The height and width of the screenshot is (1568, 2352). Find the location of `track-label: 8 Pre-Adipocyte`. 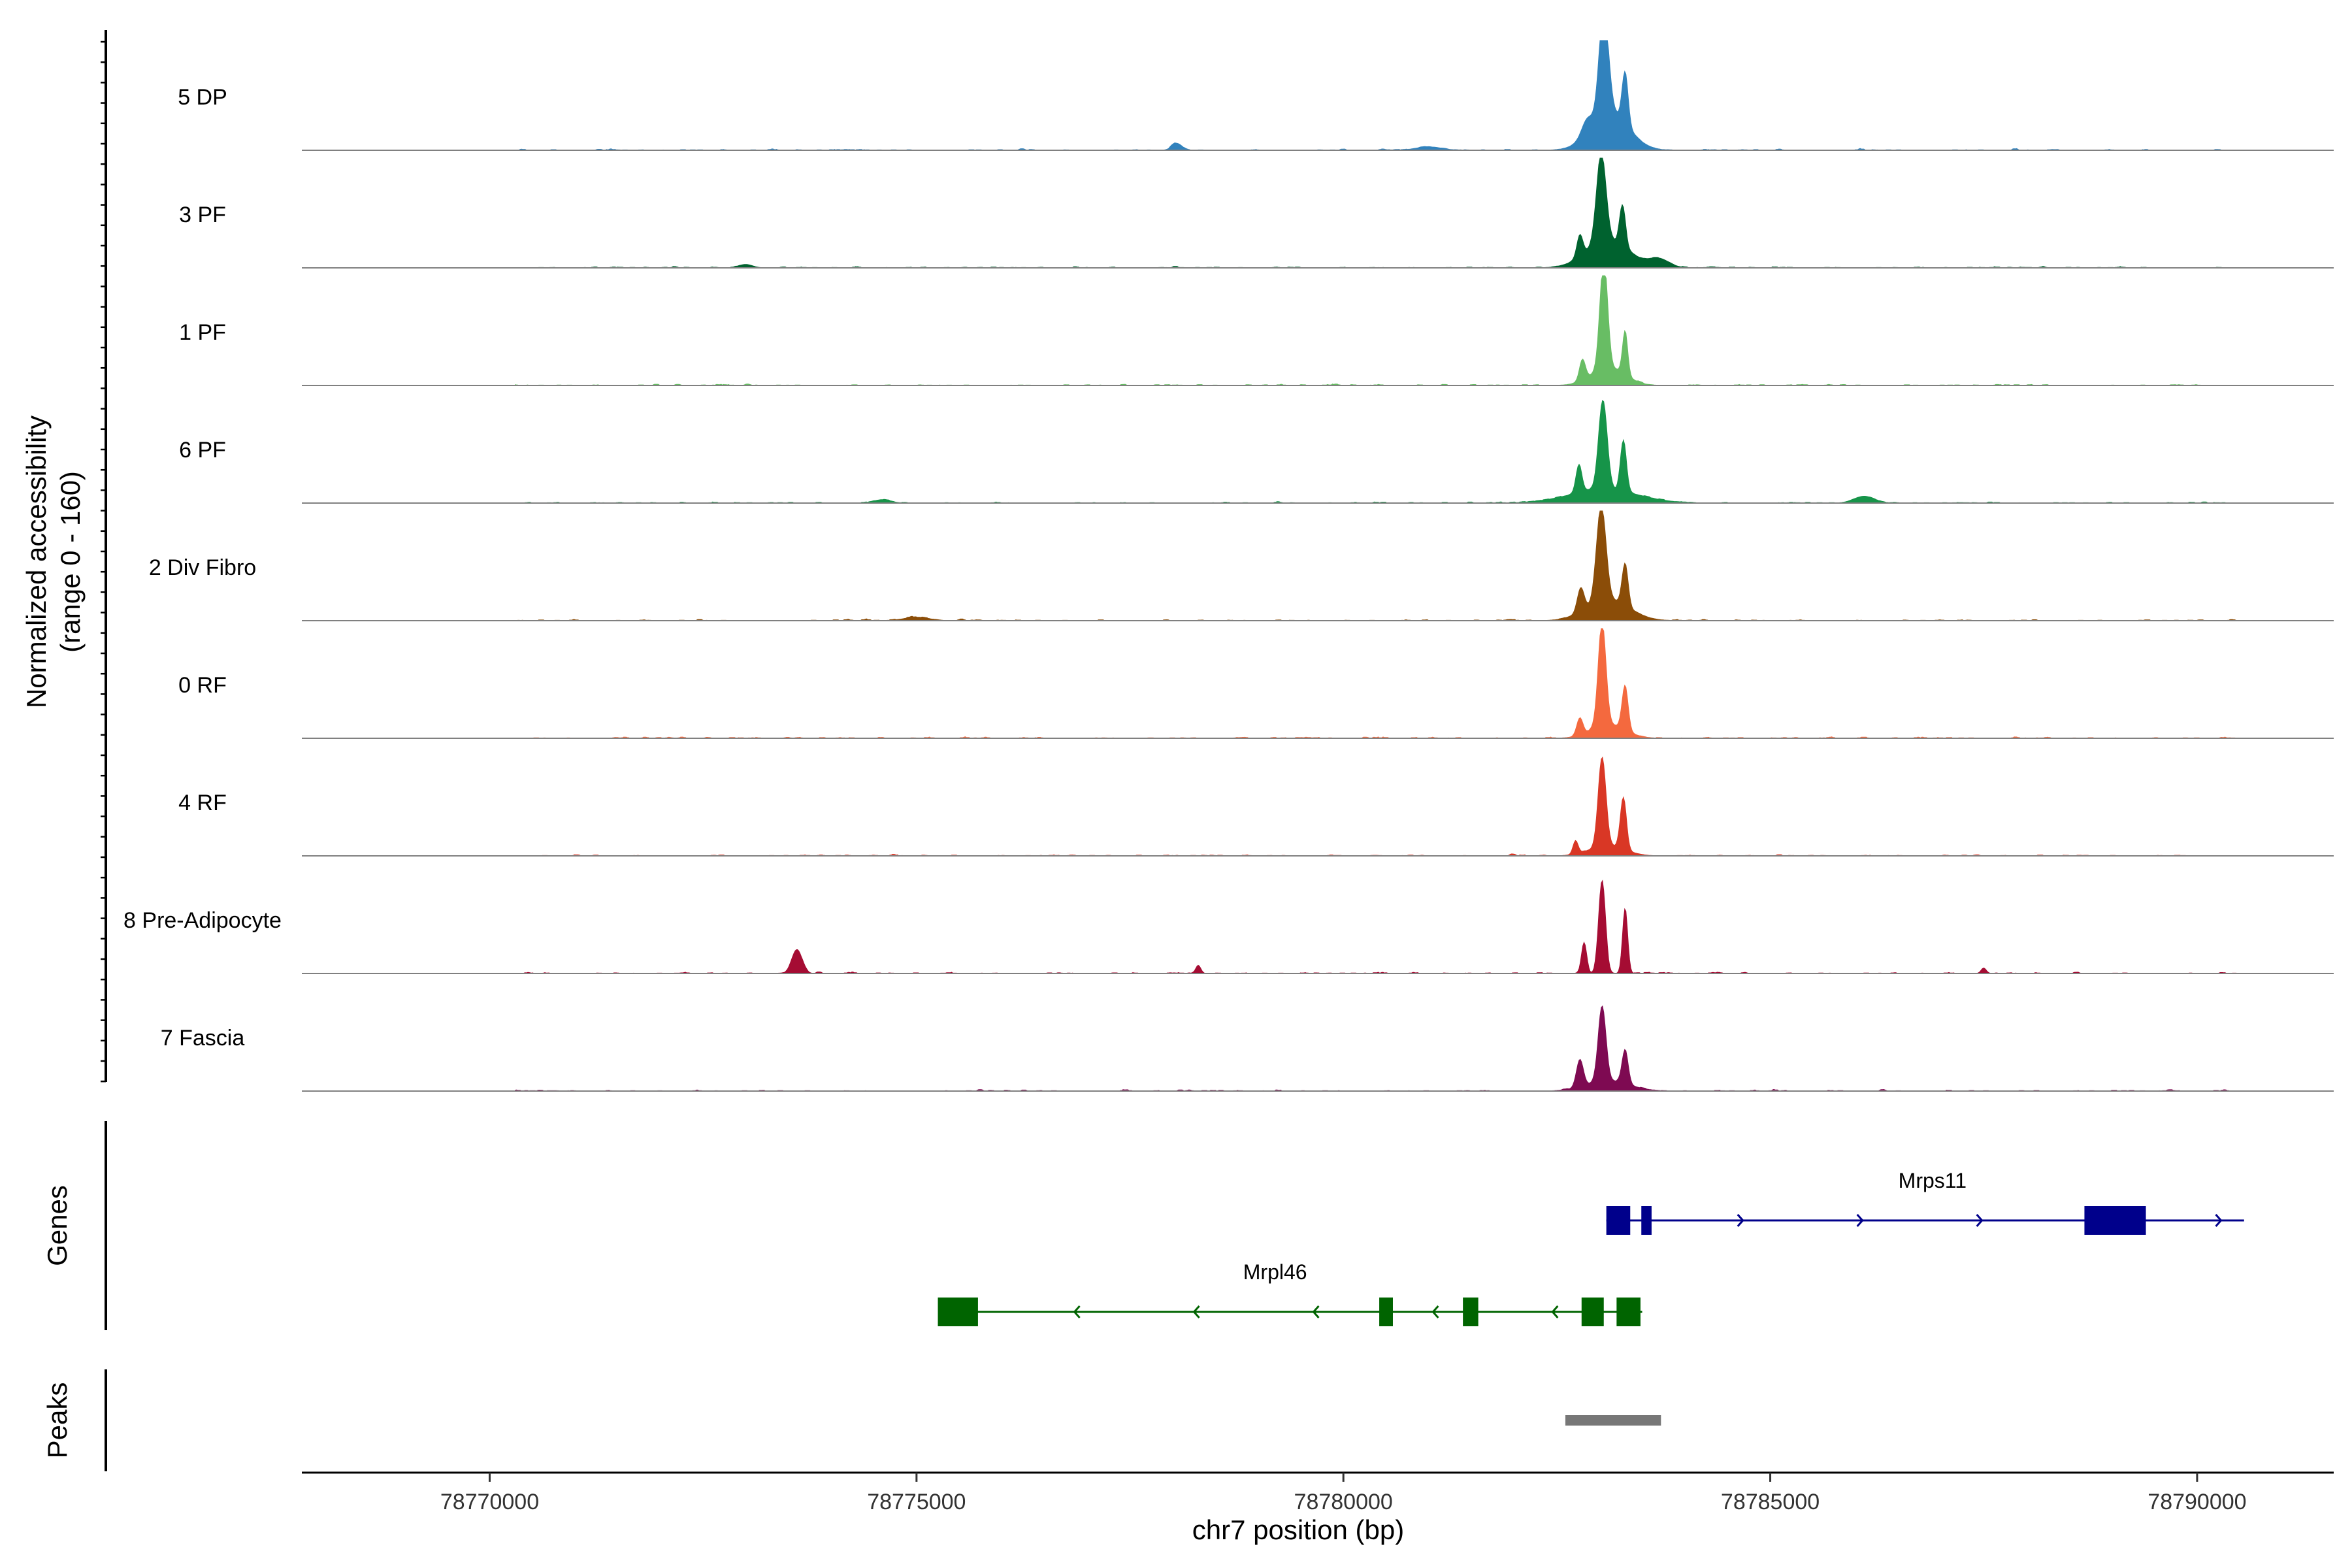

track-label: 8 Pre-Adipocyte is located at coordinates (202, 920).